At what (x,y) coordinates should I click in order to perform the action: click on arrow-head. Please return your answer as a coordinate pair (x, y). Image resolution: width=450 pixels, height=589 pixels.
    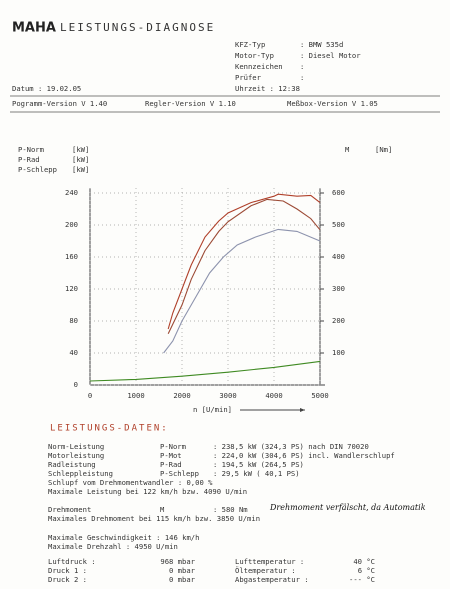
    Looking at the image, I should click on (302, 410).